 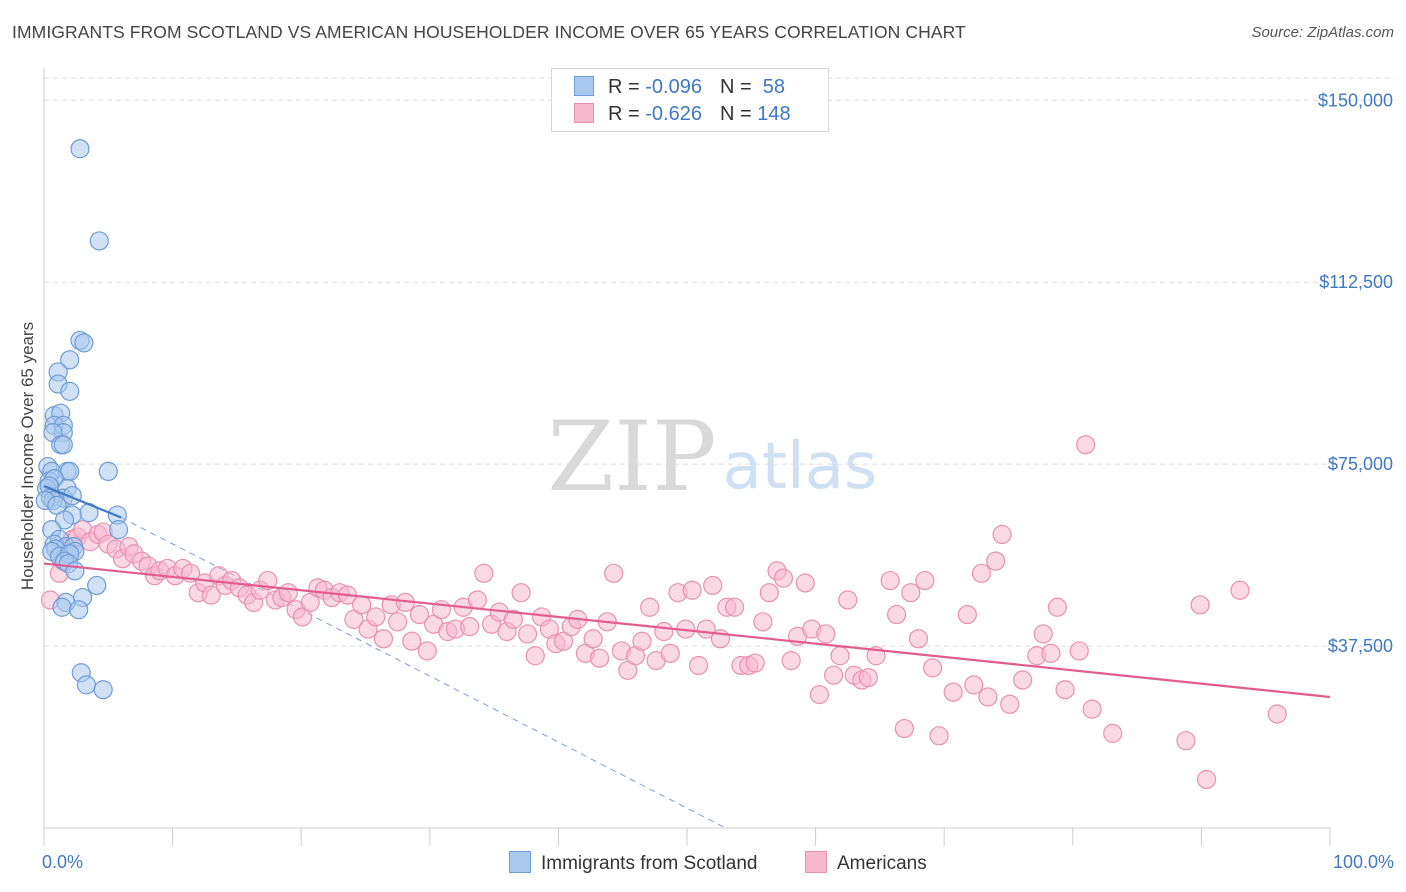 What do you see at coordinates (649, 863) in the screenshot?
I see `bottom-legend-label-scotland: Immigrants from Scotland` at bounding box center [649, 863].